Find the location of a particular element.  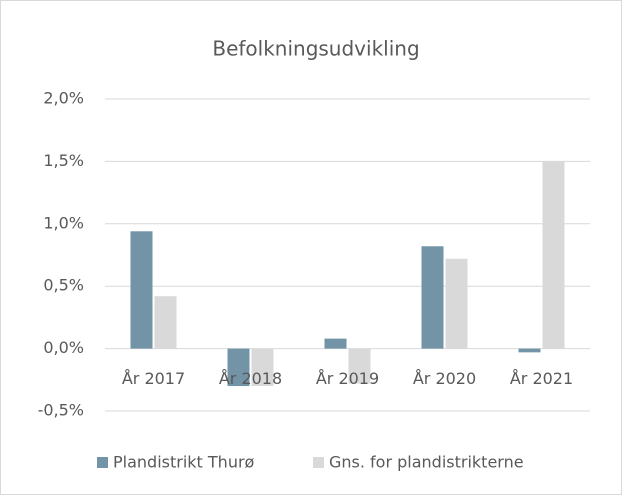

y-tick-label: 1,5% is located at coordinates (63, 160).